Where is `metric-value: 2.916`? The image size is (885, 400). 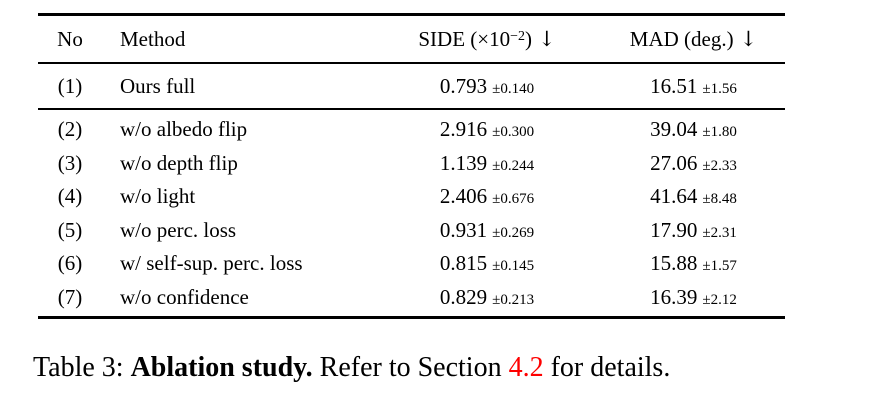
metric-value: 2.916 is located at coordinates (463, 129).